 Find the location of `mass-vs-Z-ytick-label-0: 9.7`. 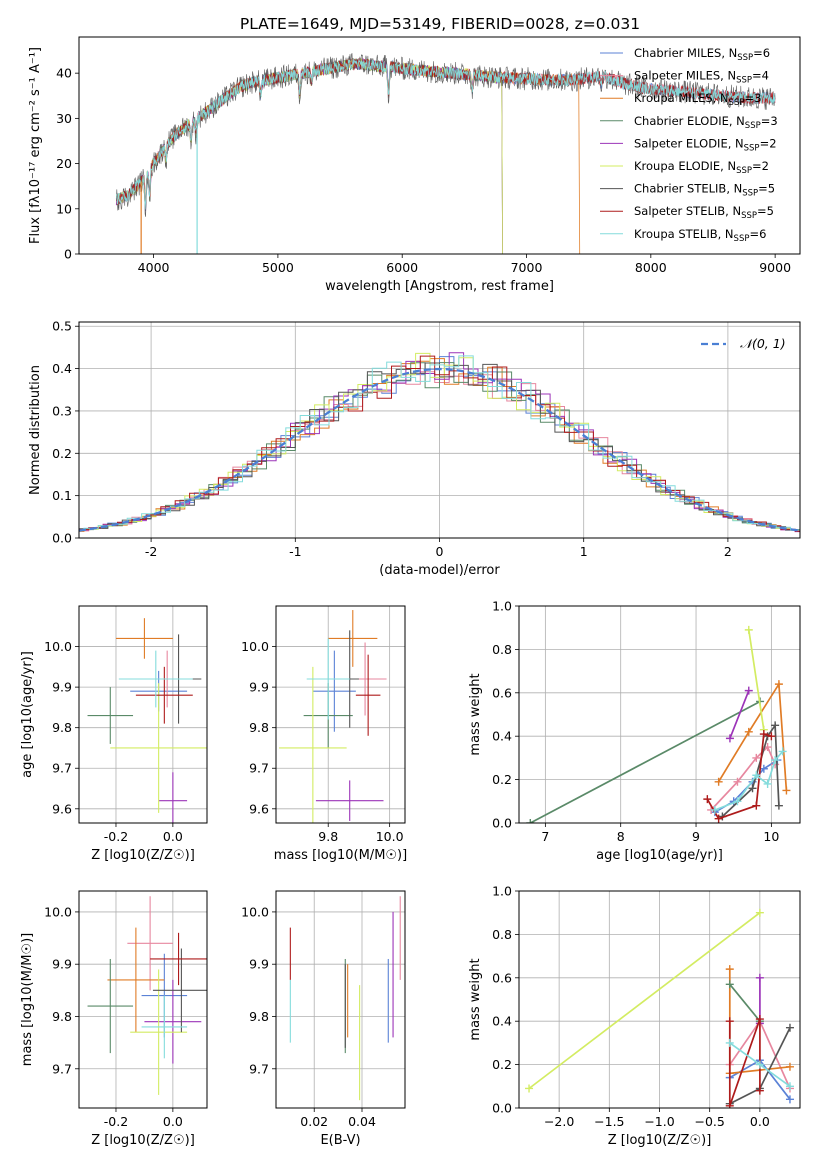

mass-vs-Z-ytick-label-0: 9.7 is located at coordinates (62, 1068).